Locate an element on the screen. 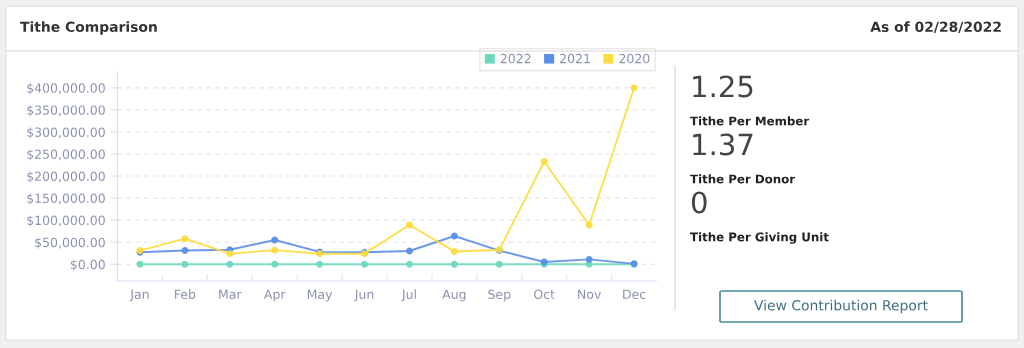 Image resolution: width=1024 pixels, height=348 pixels. y-tick-label: $200,000.00 is located at coordinates (66, 177).